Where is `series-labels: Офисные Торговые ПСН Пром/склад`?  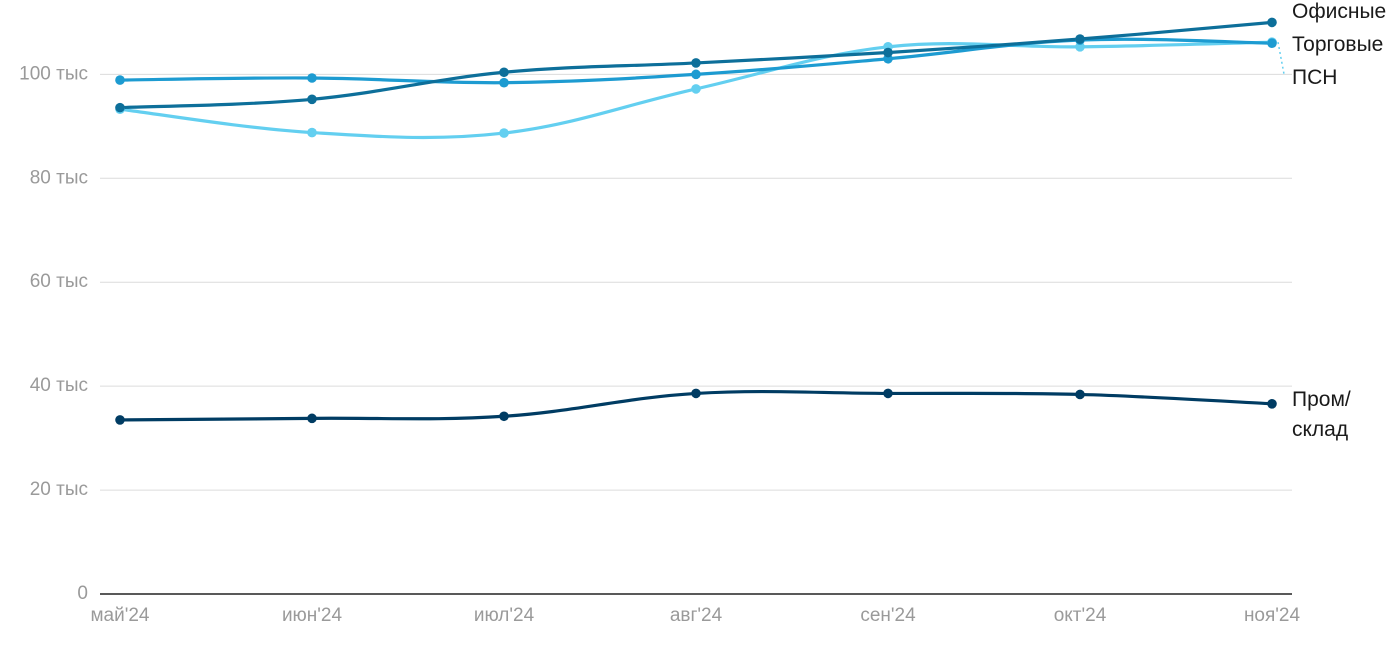
series-labels: Офисные Торговые ПСН Пром/склад is located at coordinates (1331, 220).